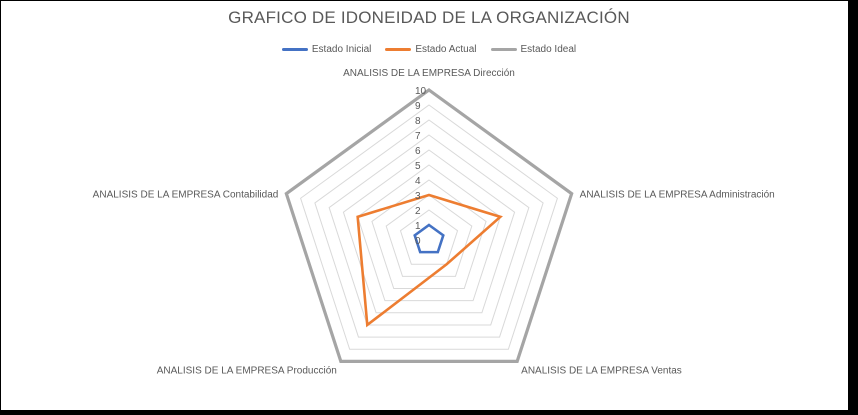 Image resolution: width=858 pixels, height=415 pixels. I want to click on tick-label-8: 8, so click(418, 121).